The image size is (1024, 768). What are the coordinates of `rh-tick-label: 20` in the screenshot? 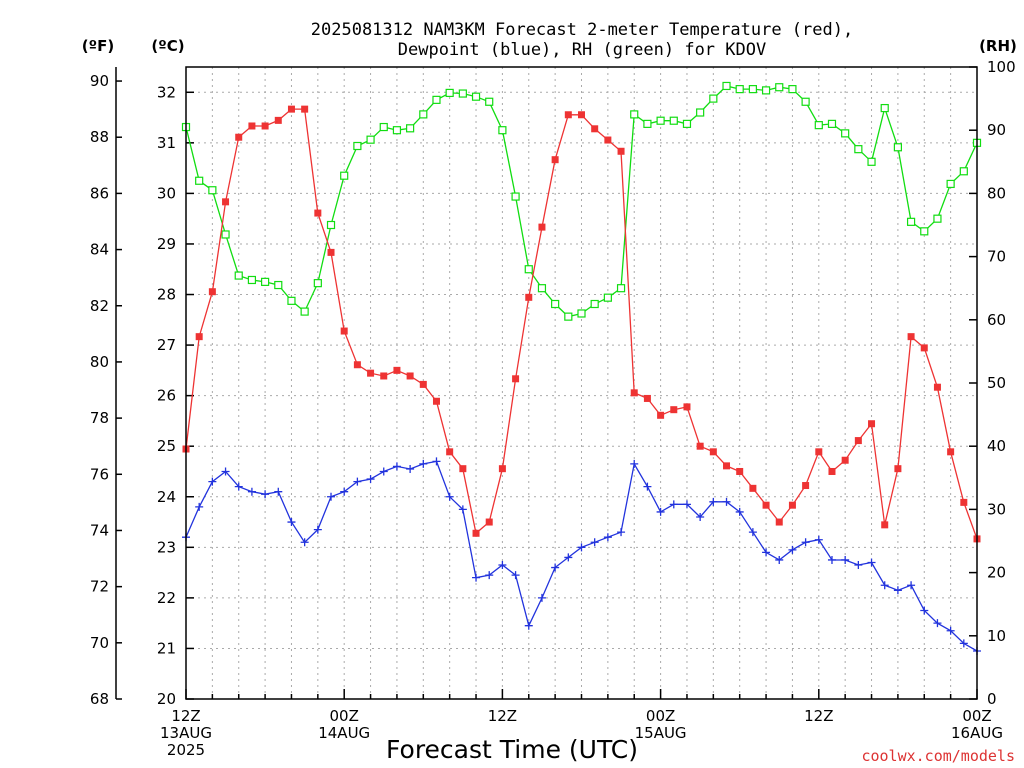 It's located at (996, 573).